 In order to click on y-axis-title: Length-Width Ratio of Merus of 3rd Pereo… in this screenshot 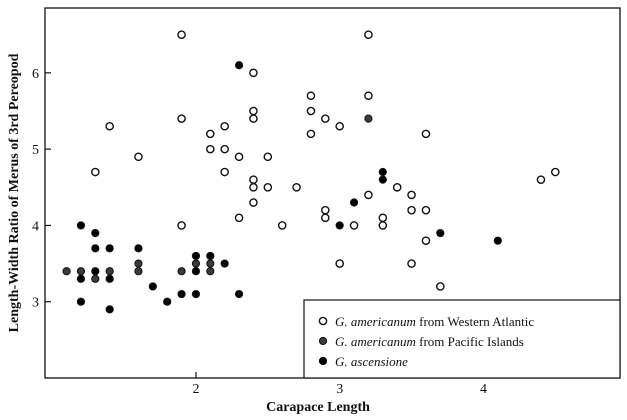, I will do `click(14, 192)`.